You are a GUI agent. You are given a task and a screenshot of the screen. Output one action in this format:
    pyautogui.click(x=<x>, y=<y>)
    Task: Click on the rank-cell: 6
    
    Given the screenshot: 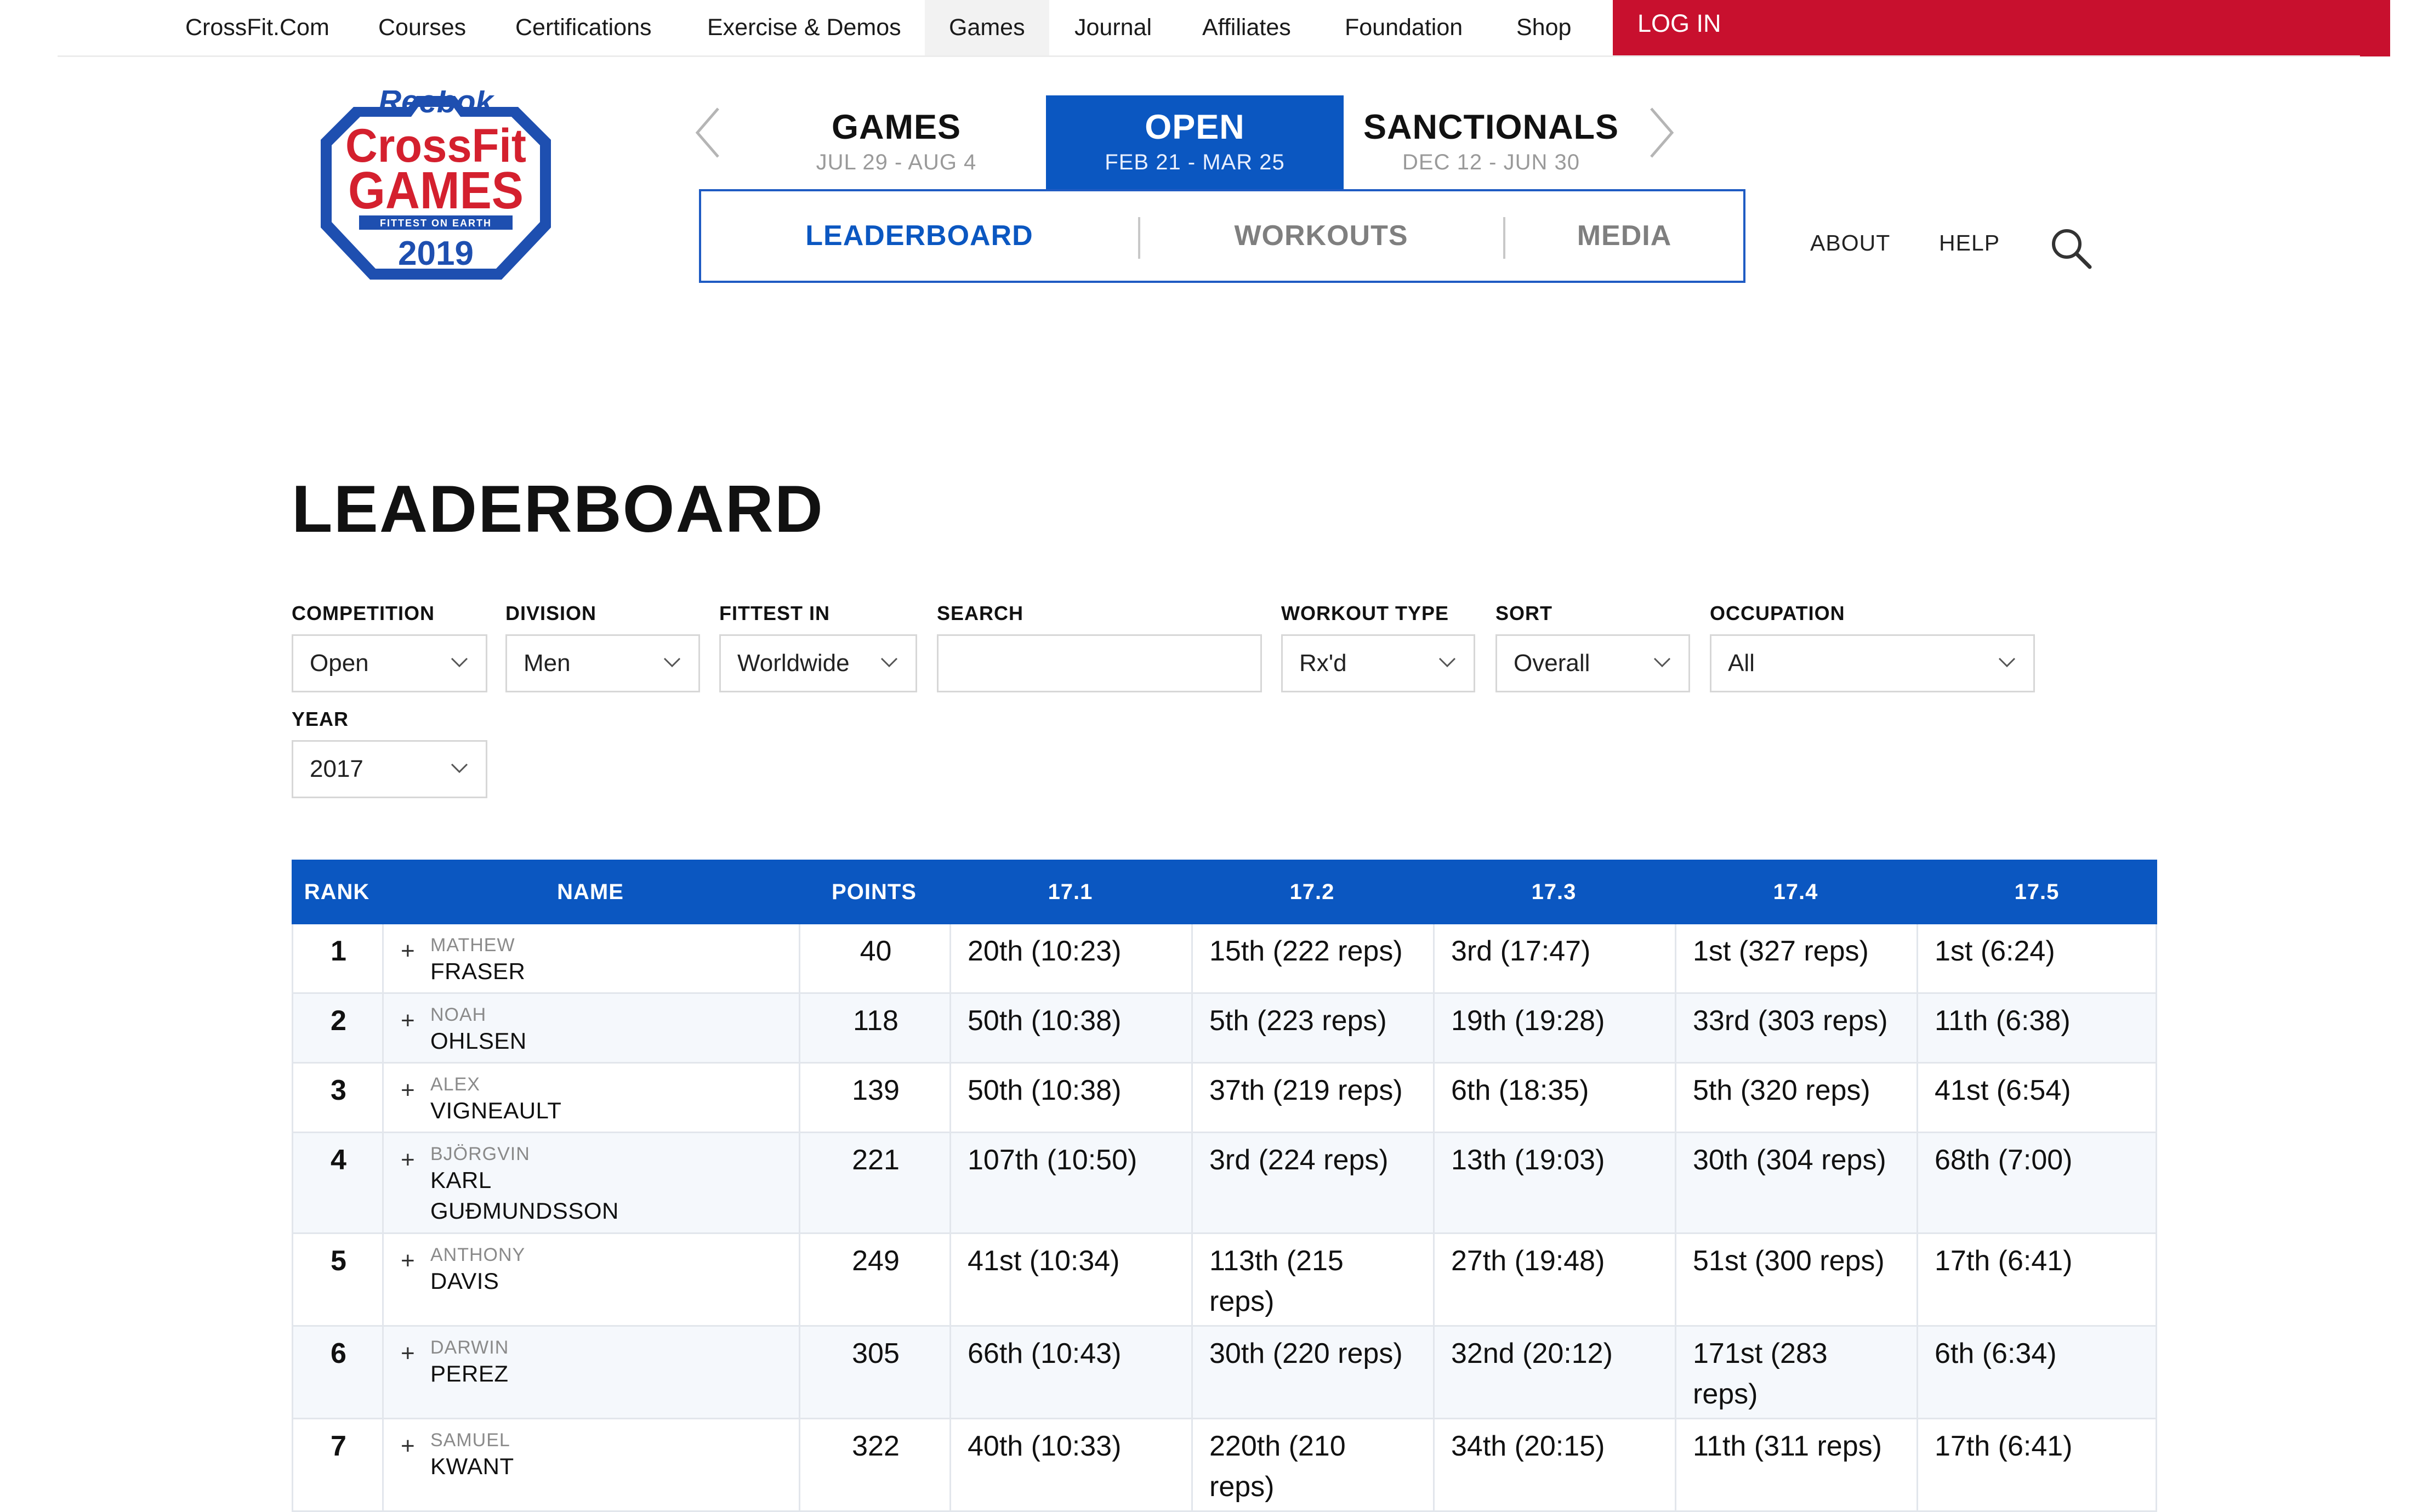 What is the action you would take?
    pyautogui.click(x=338, y=1354)
    